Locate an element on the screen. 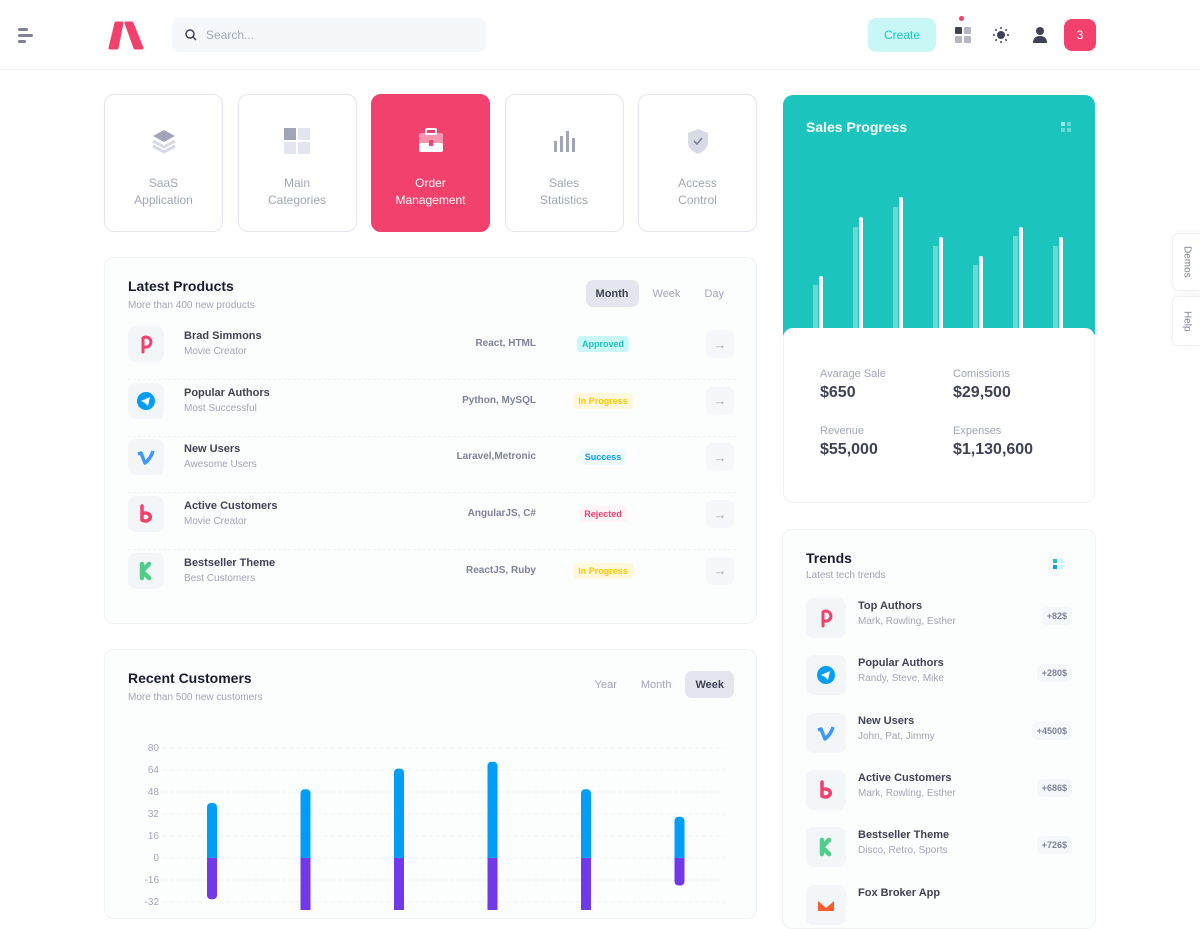 Image resolution: width=1200 pixels, height=929 pixels. tab-day: Day is located at coordinates (714, 293).